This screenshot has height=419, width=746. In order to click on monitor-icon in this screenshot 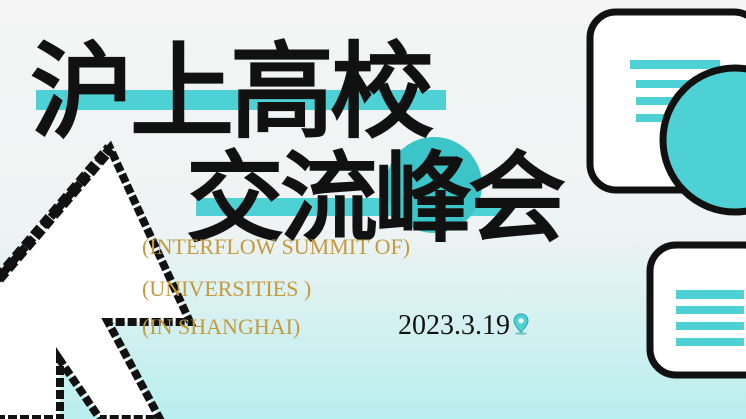, I will do `click(666, 112)`.